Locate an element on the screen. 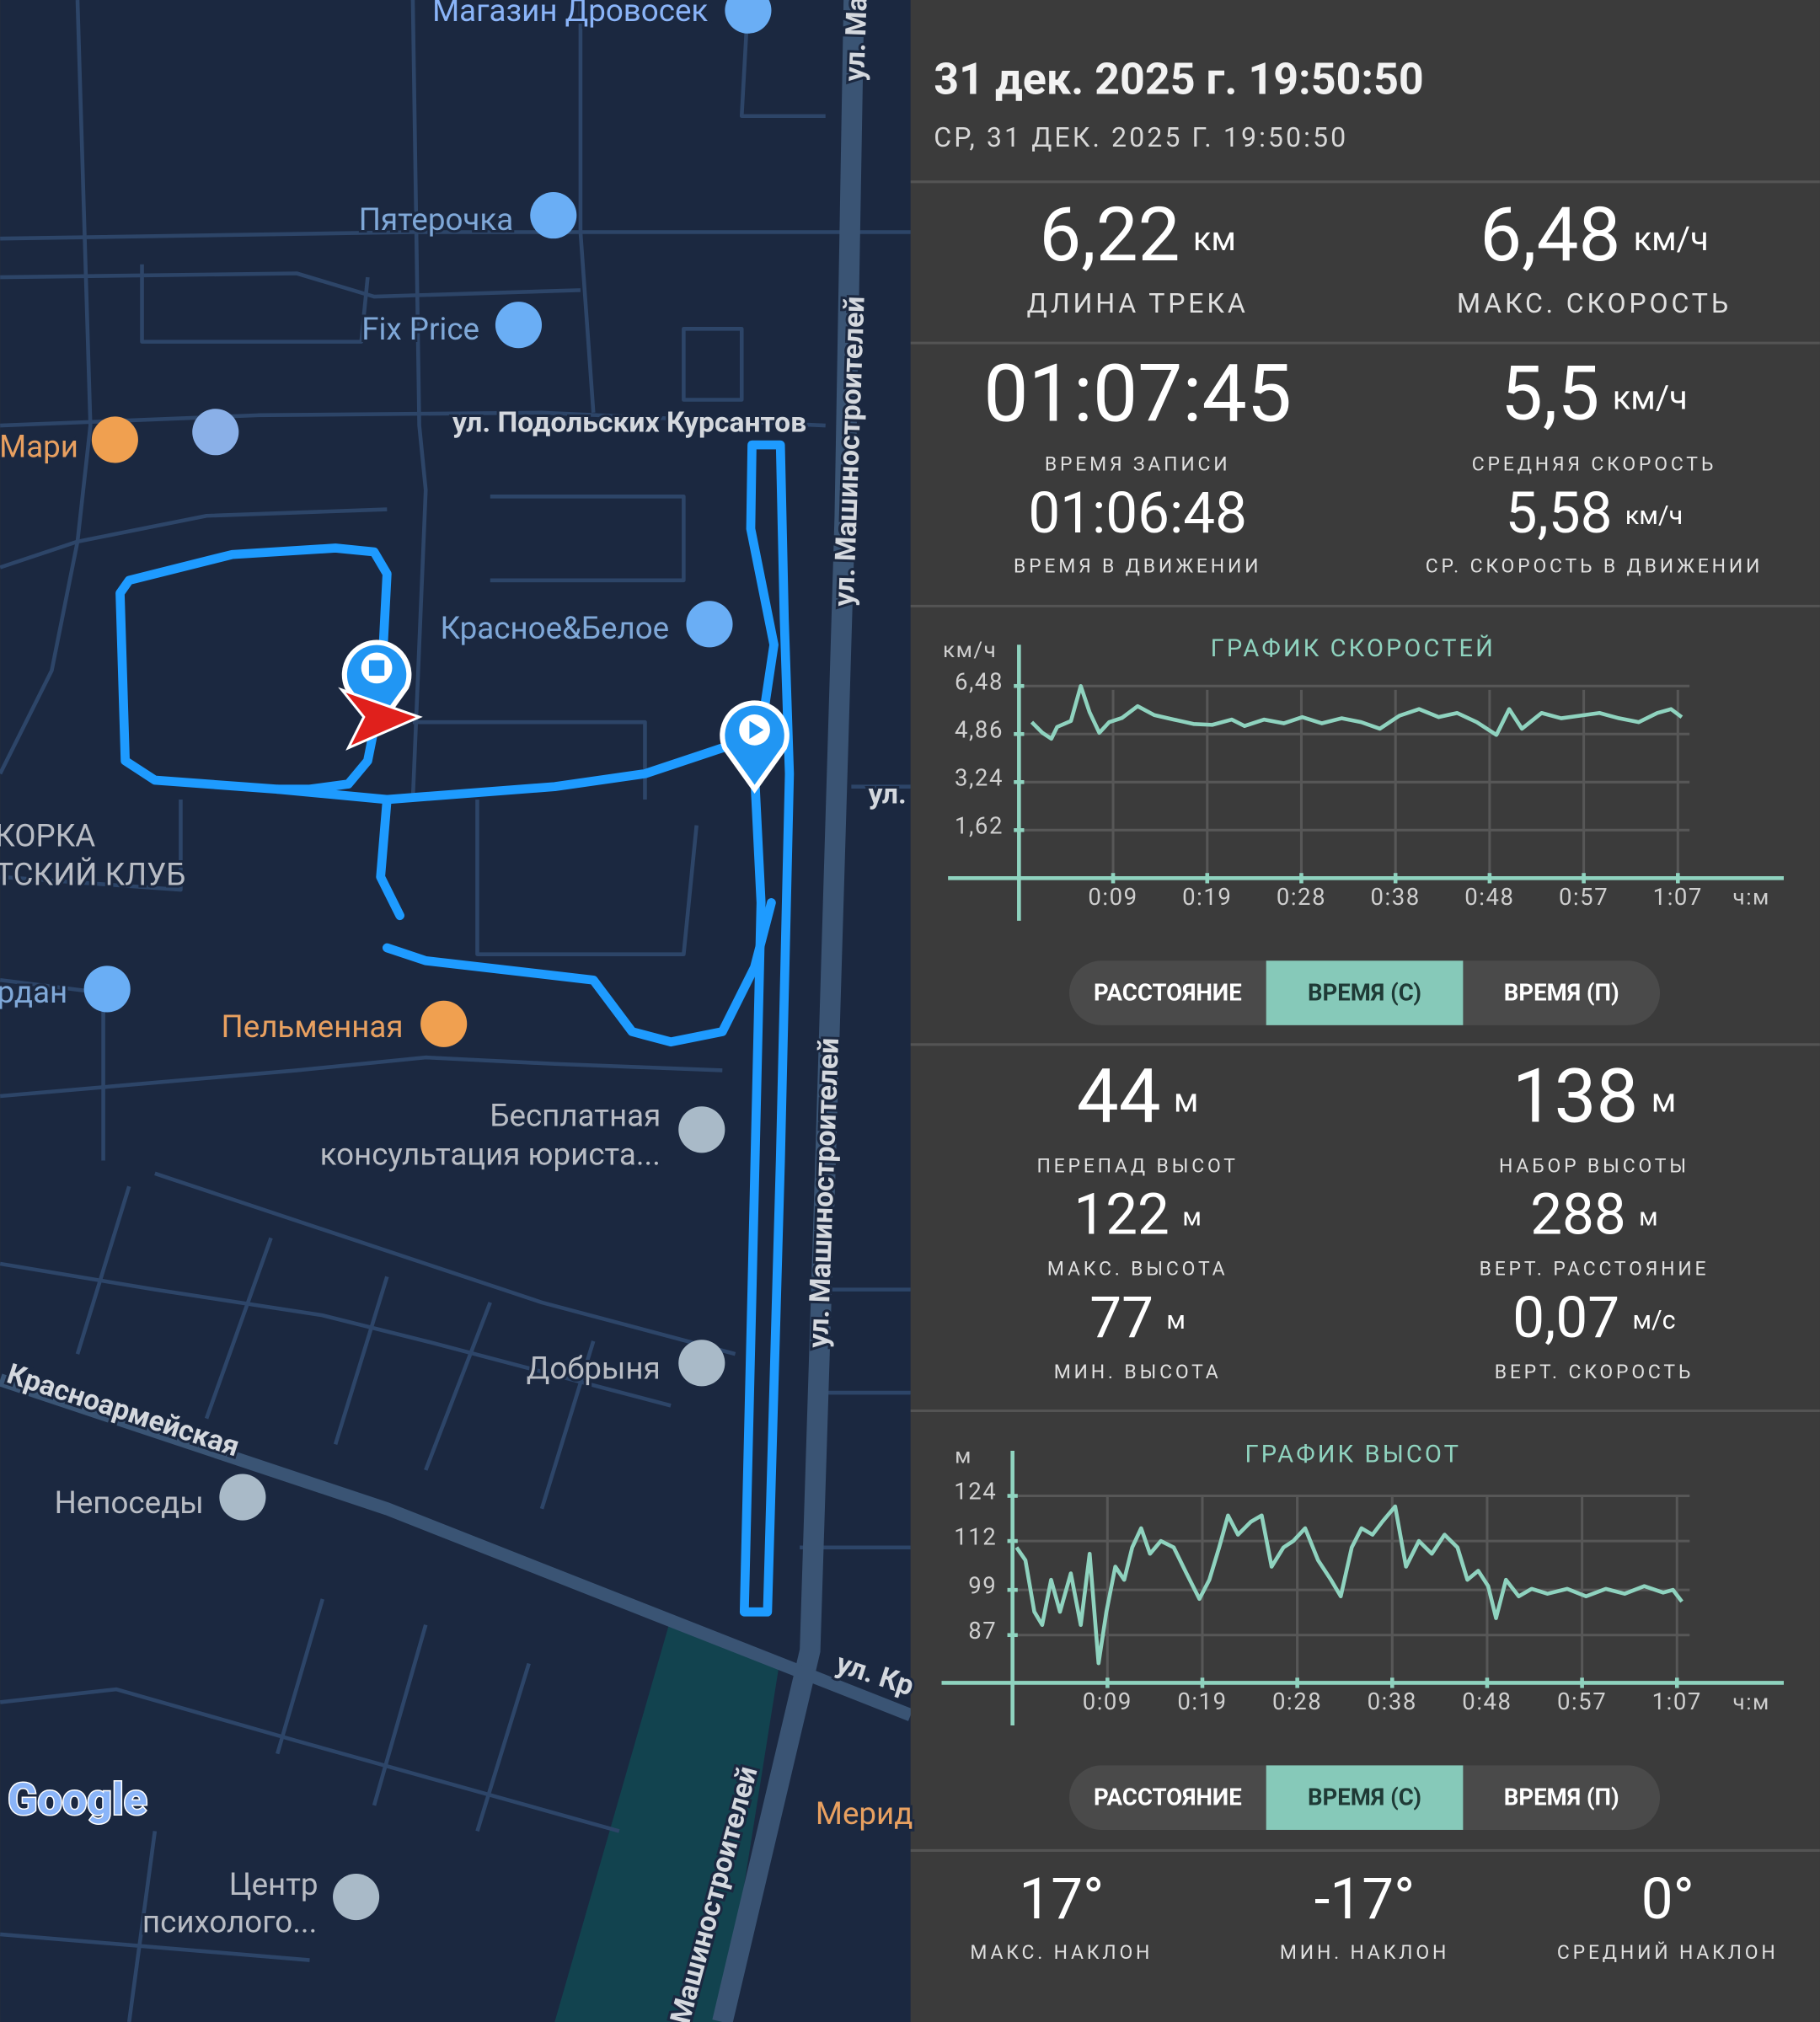 The width and height of the screenshot is (1820, 2022). y-tick-label: 4,86 is located at coordinates (979, 729).